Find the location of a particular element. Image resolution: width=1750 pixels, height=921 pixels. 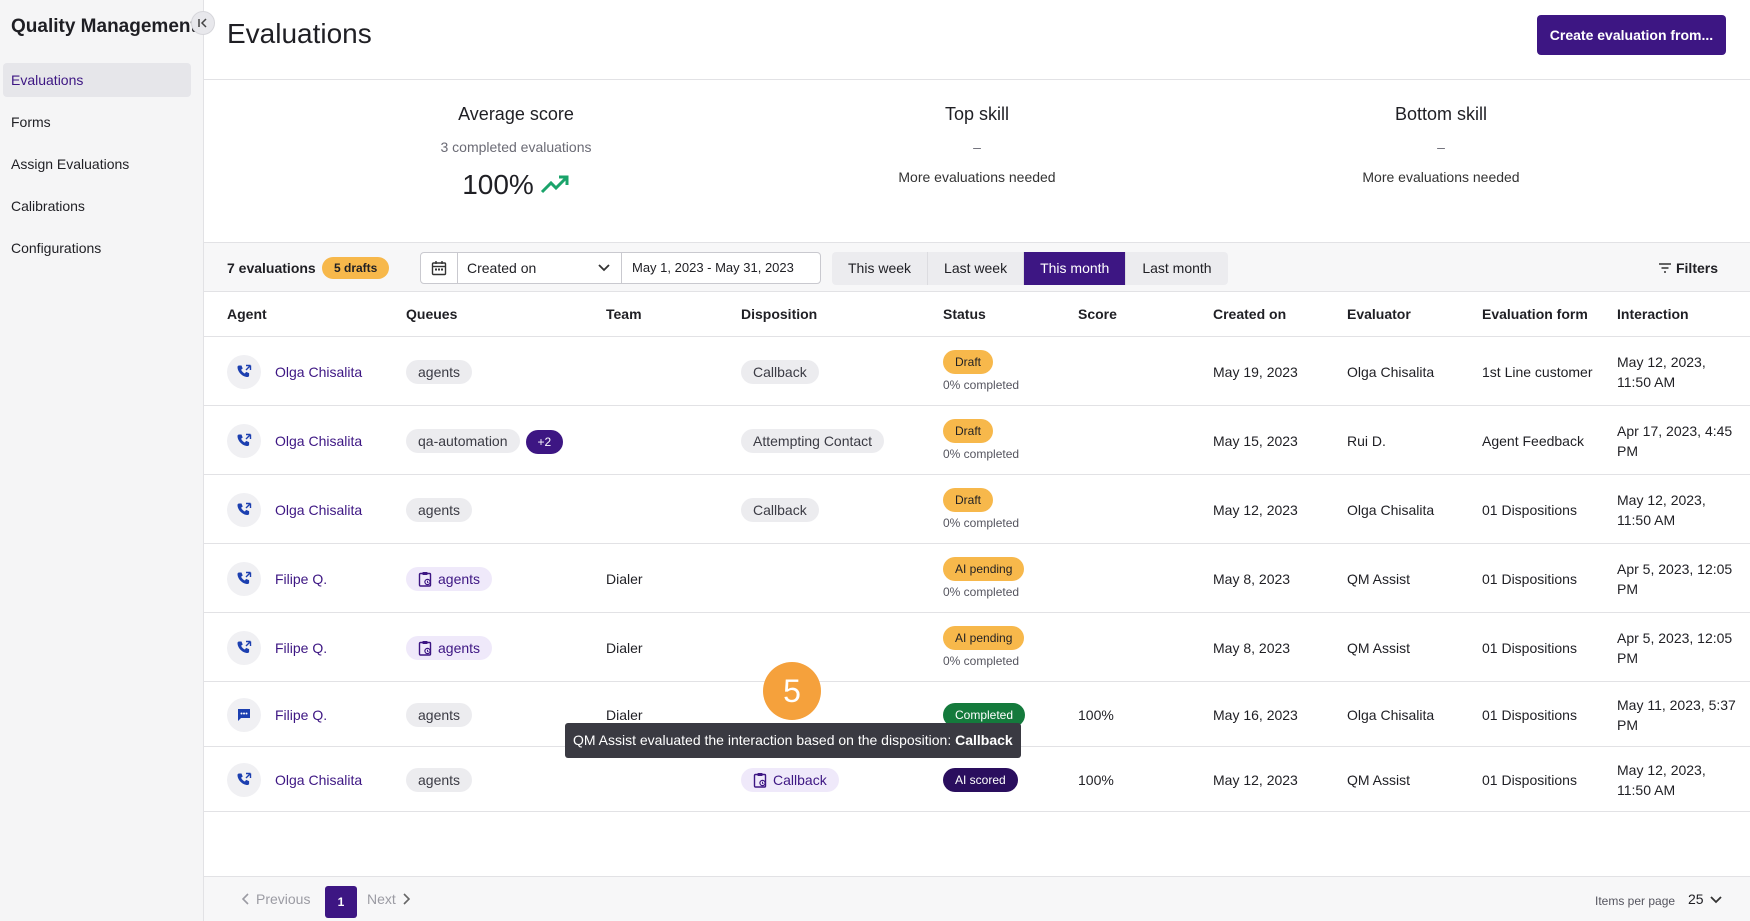

average-score-subtitle: 3 completed evaluations is located at coordinates (516, 147).